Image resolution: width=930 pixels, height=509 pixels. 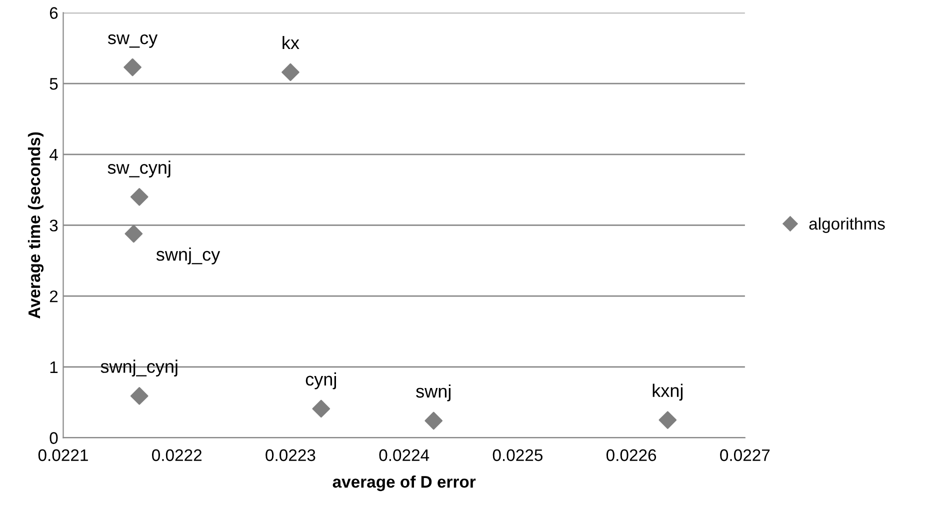 I want to click on y-tick-label: 3, so click(x=54, y=226).